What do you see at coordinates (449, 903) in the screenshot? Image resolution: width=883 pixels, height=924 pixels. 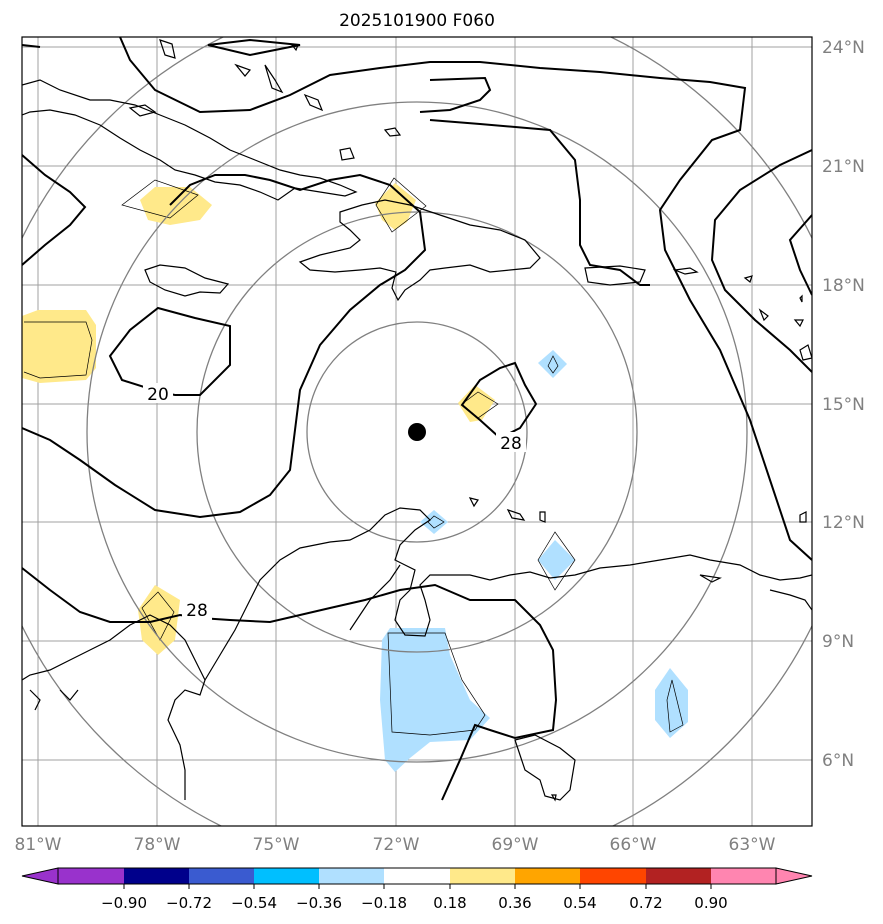 I see `colorbar-tick-label: 0.18` at bounding box center [449, 903].